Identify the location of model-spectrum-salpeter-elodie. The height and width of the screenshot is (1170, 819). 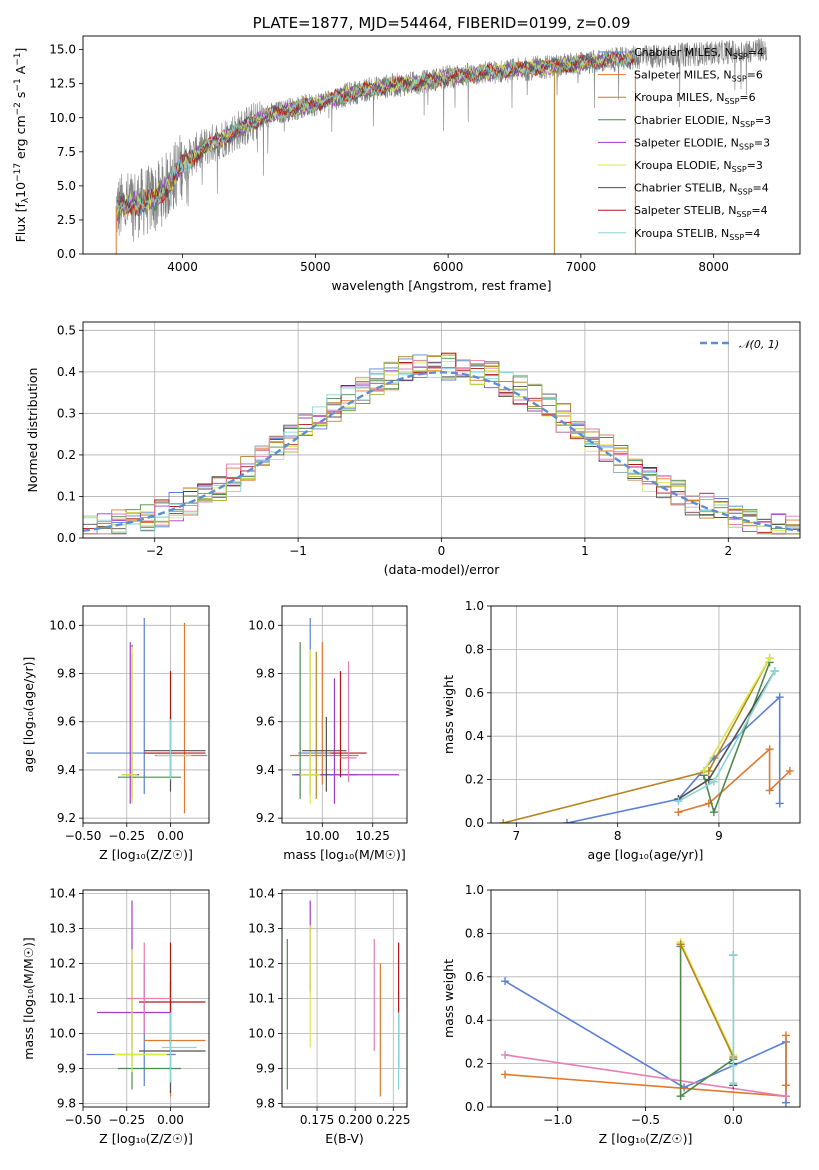
(375, 135).